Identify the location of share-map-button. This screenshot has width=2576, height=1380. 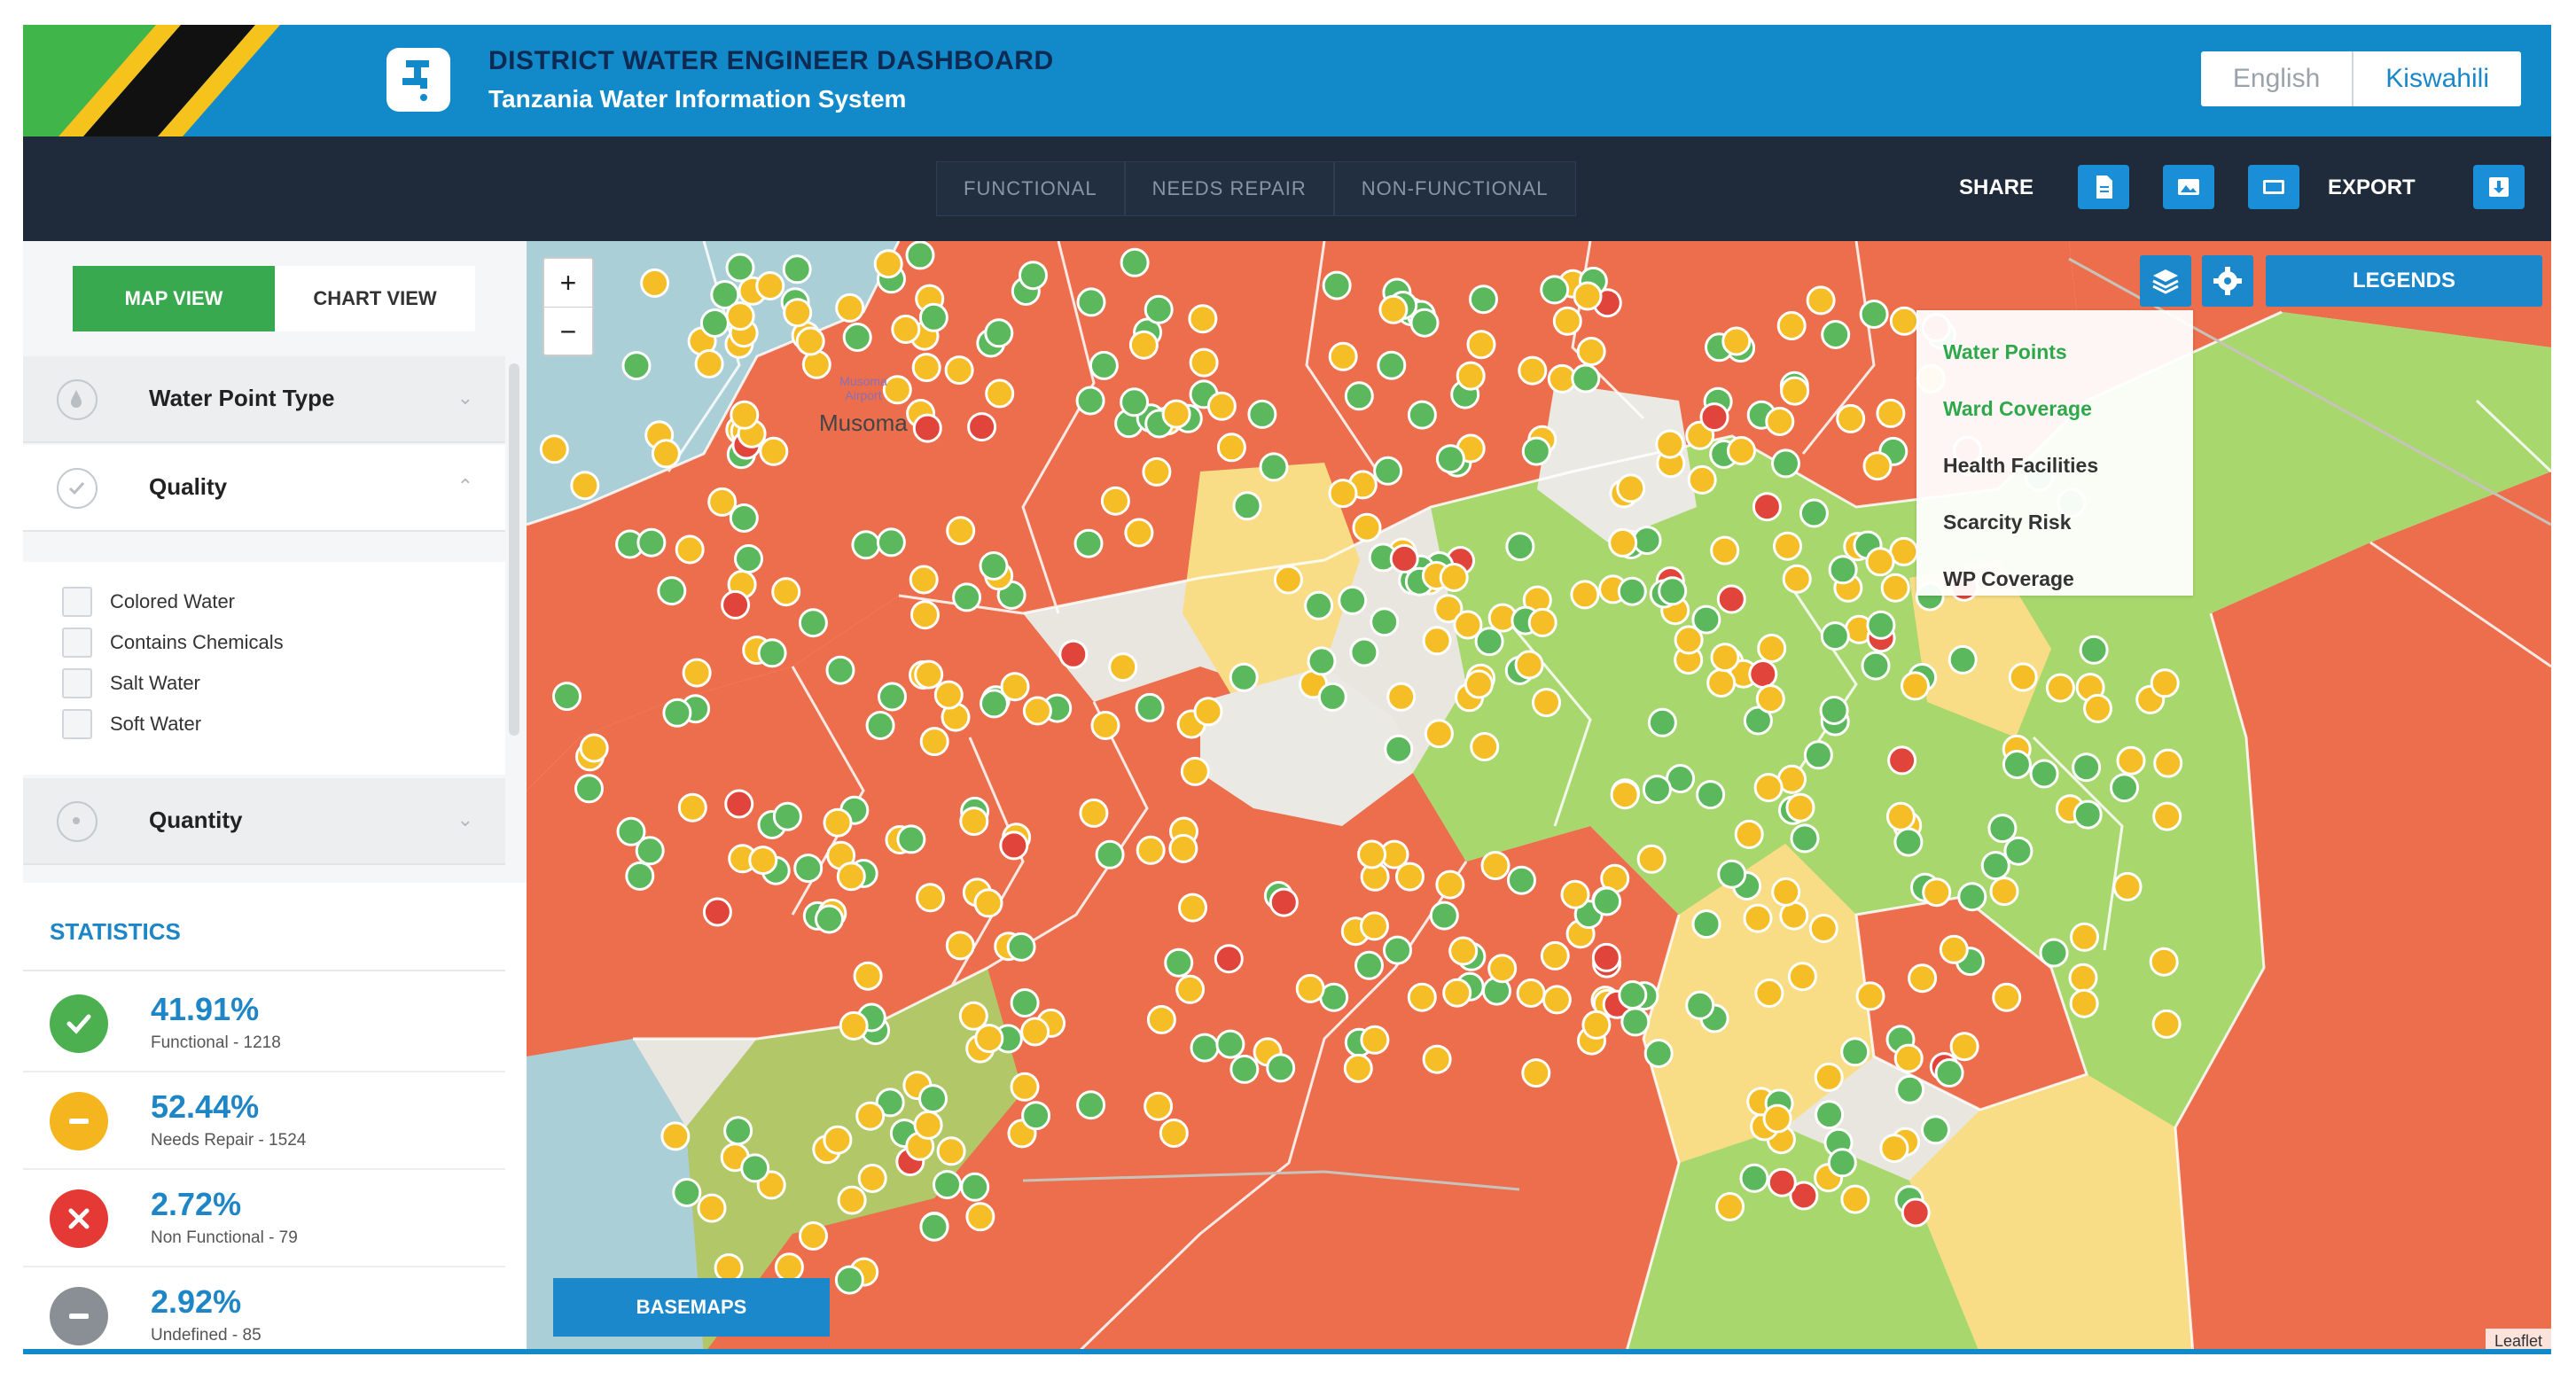
(2273, 187).